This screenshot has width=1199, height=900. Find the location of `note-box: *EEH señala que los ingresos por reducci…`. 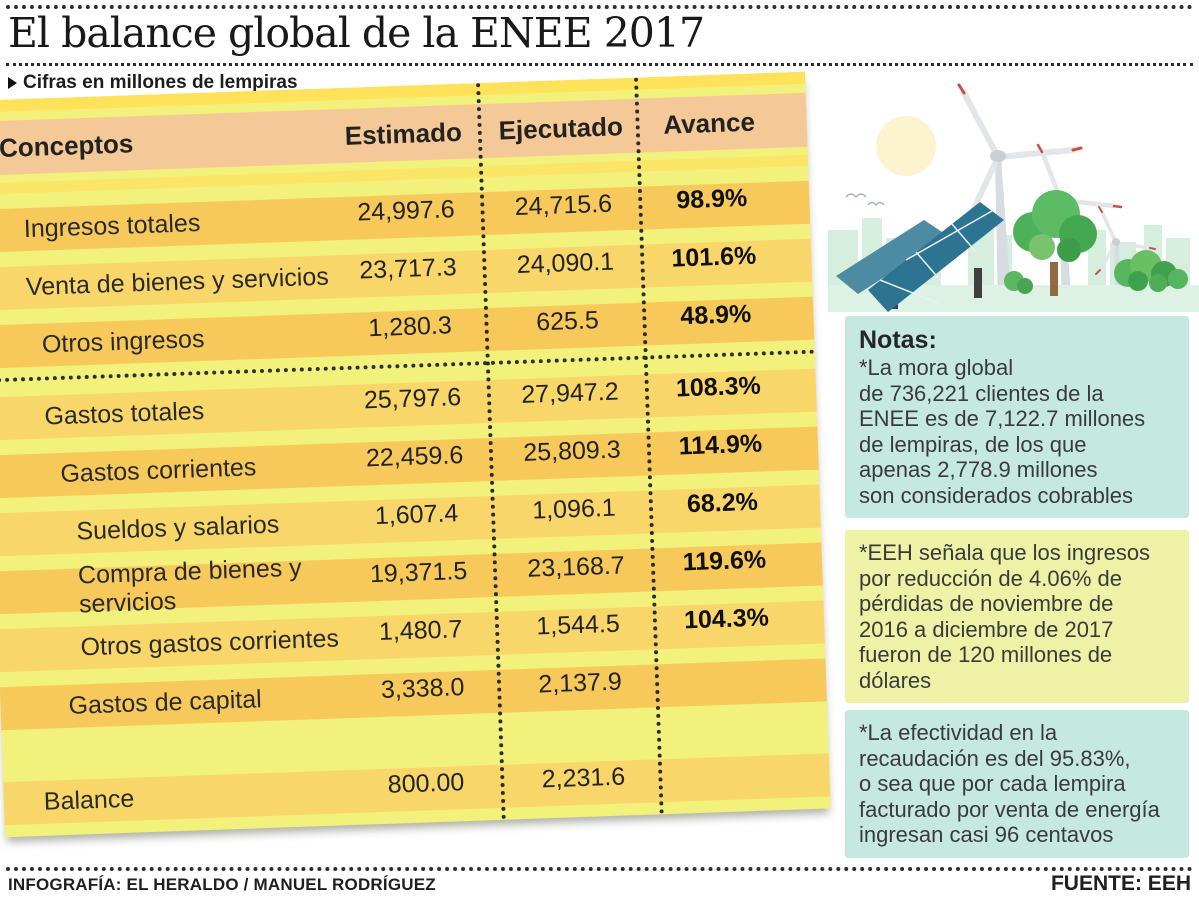

note-box: *EEH señala que los ingresos por reducci… is located at coordinates (1017, 616).